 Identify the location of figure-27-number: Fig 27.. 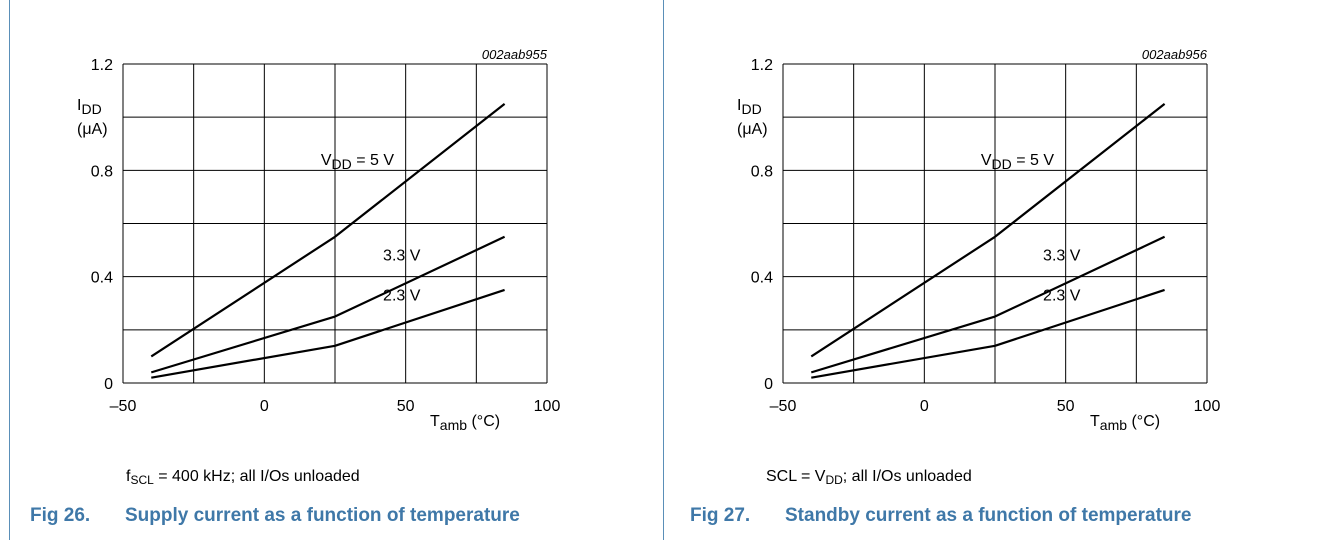
(720, 515).